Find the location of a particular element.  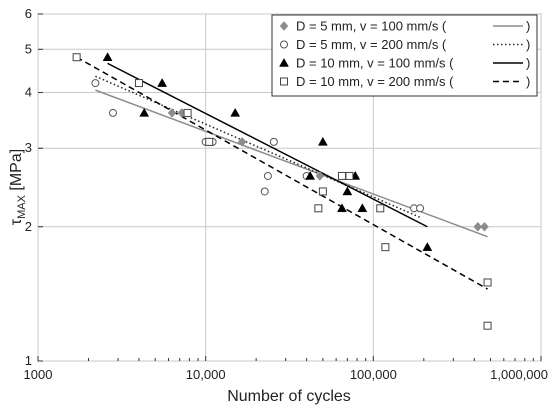

x-tick-label: 1000 is located at coordinates (38, 374).